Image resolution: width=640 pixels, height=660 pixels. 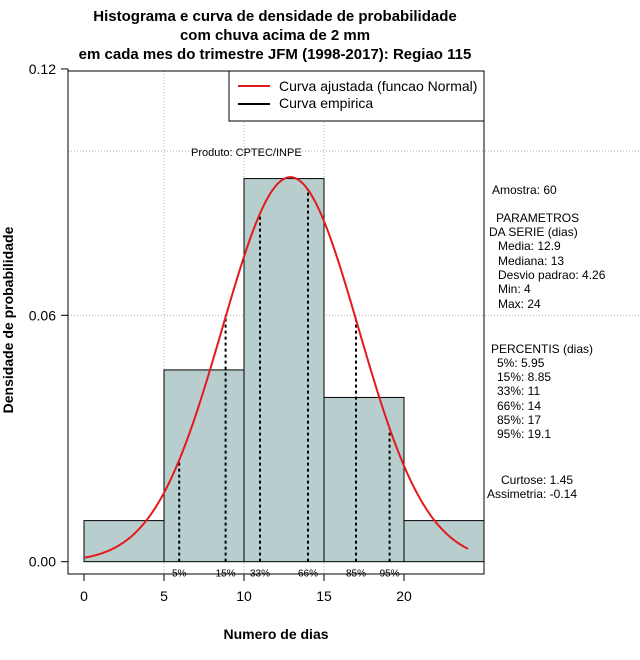 What do you see at coordinates (537, 218) in the screenshot?
I see `stat-parametros-title: PARAMETROS` at bounding box center [537, 218].